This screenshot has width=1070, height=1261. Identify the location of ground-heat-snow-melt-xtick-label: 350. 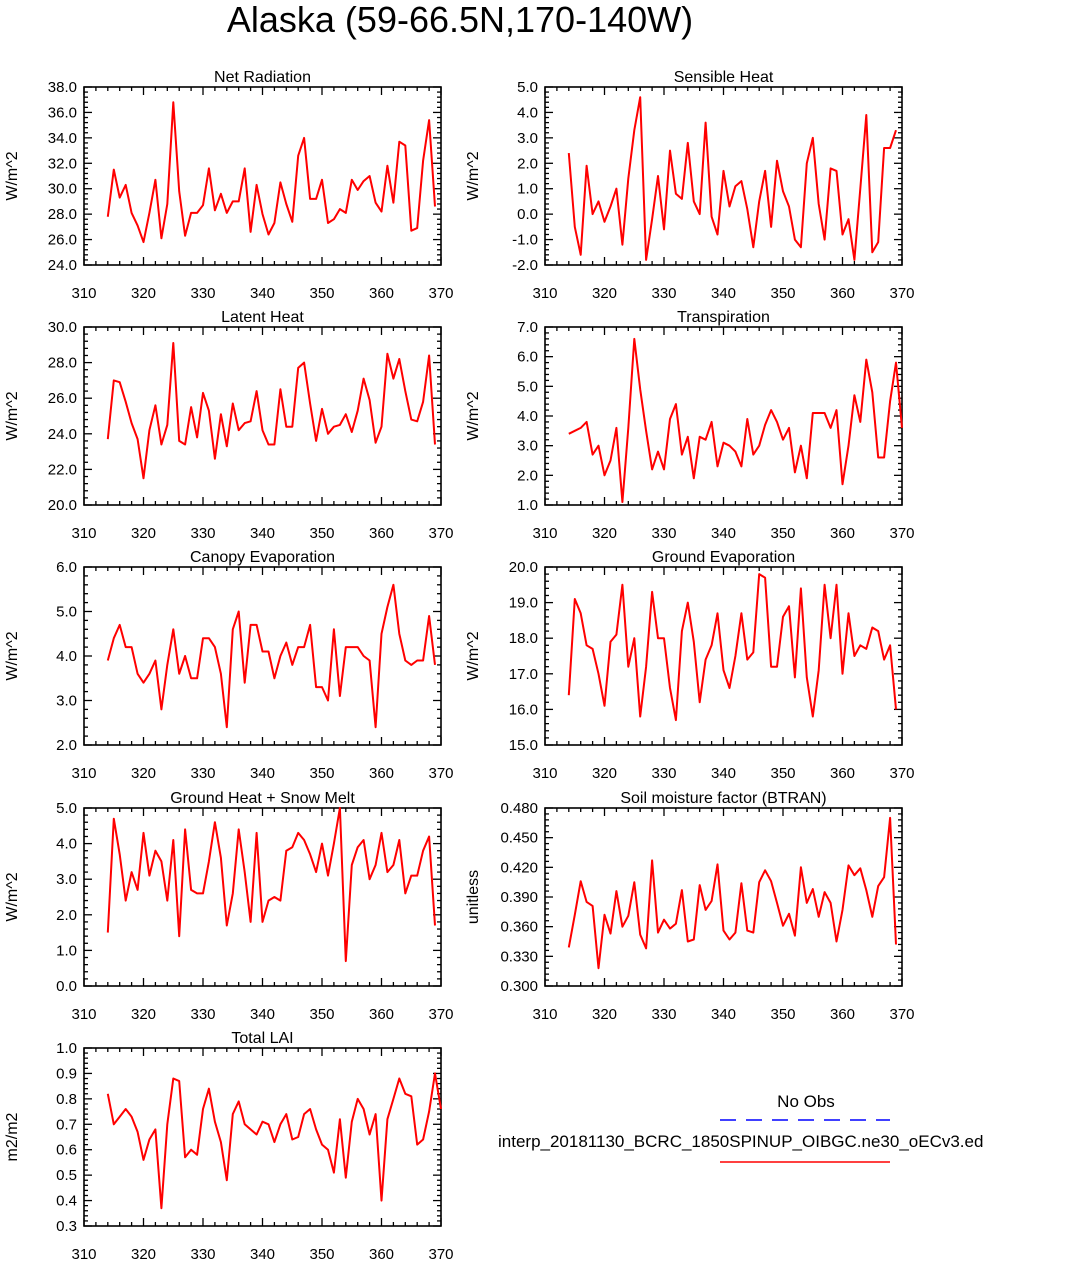
(321, 1014).